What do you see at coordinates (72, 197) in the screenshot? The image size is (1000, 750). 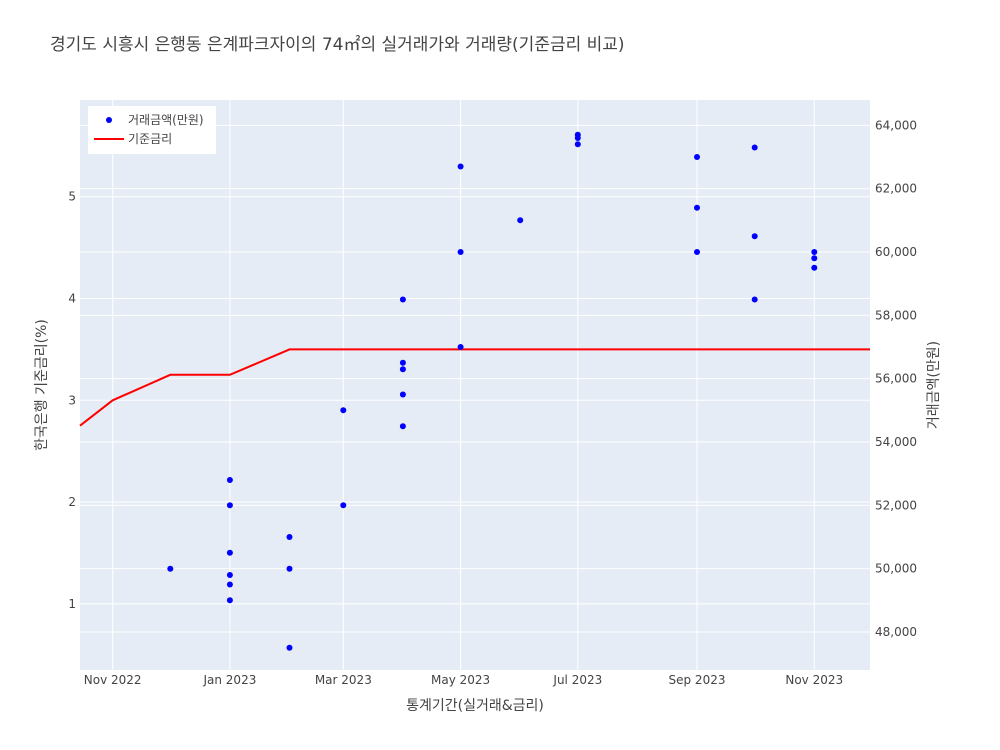 I see `y-left-tick-label: 5` at bounding box center [72, 197].